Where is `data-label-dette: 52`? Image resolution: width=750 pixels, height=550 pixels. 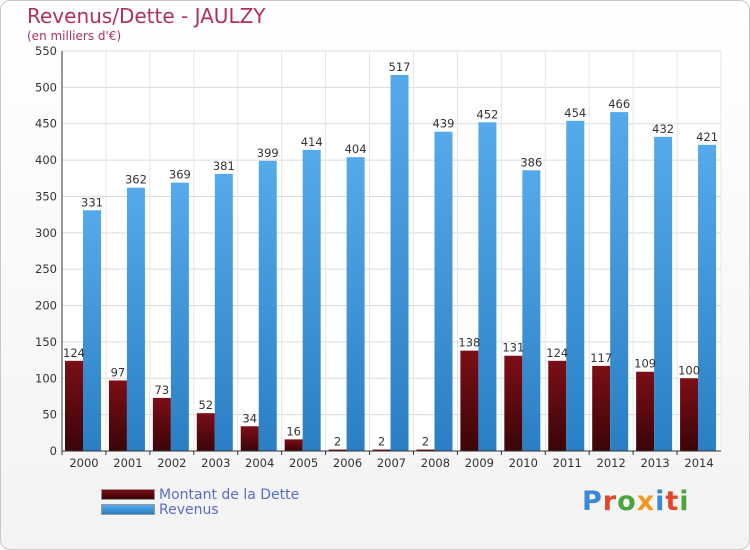
data-label-dette: 52 is located at coordinates (205, 405).